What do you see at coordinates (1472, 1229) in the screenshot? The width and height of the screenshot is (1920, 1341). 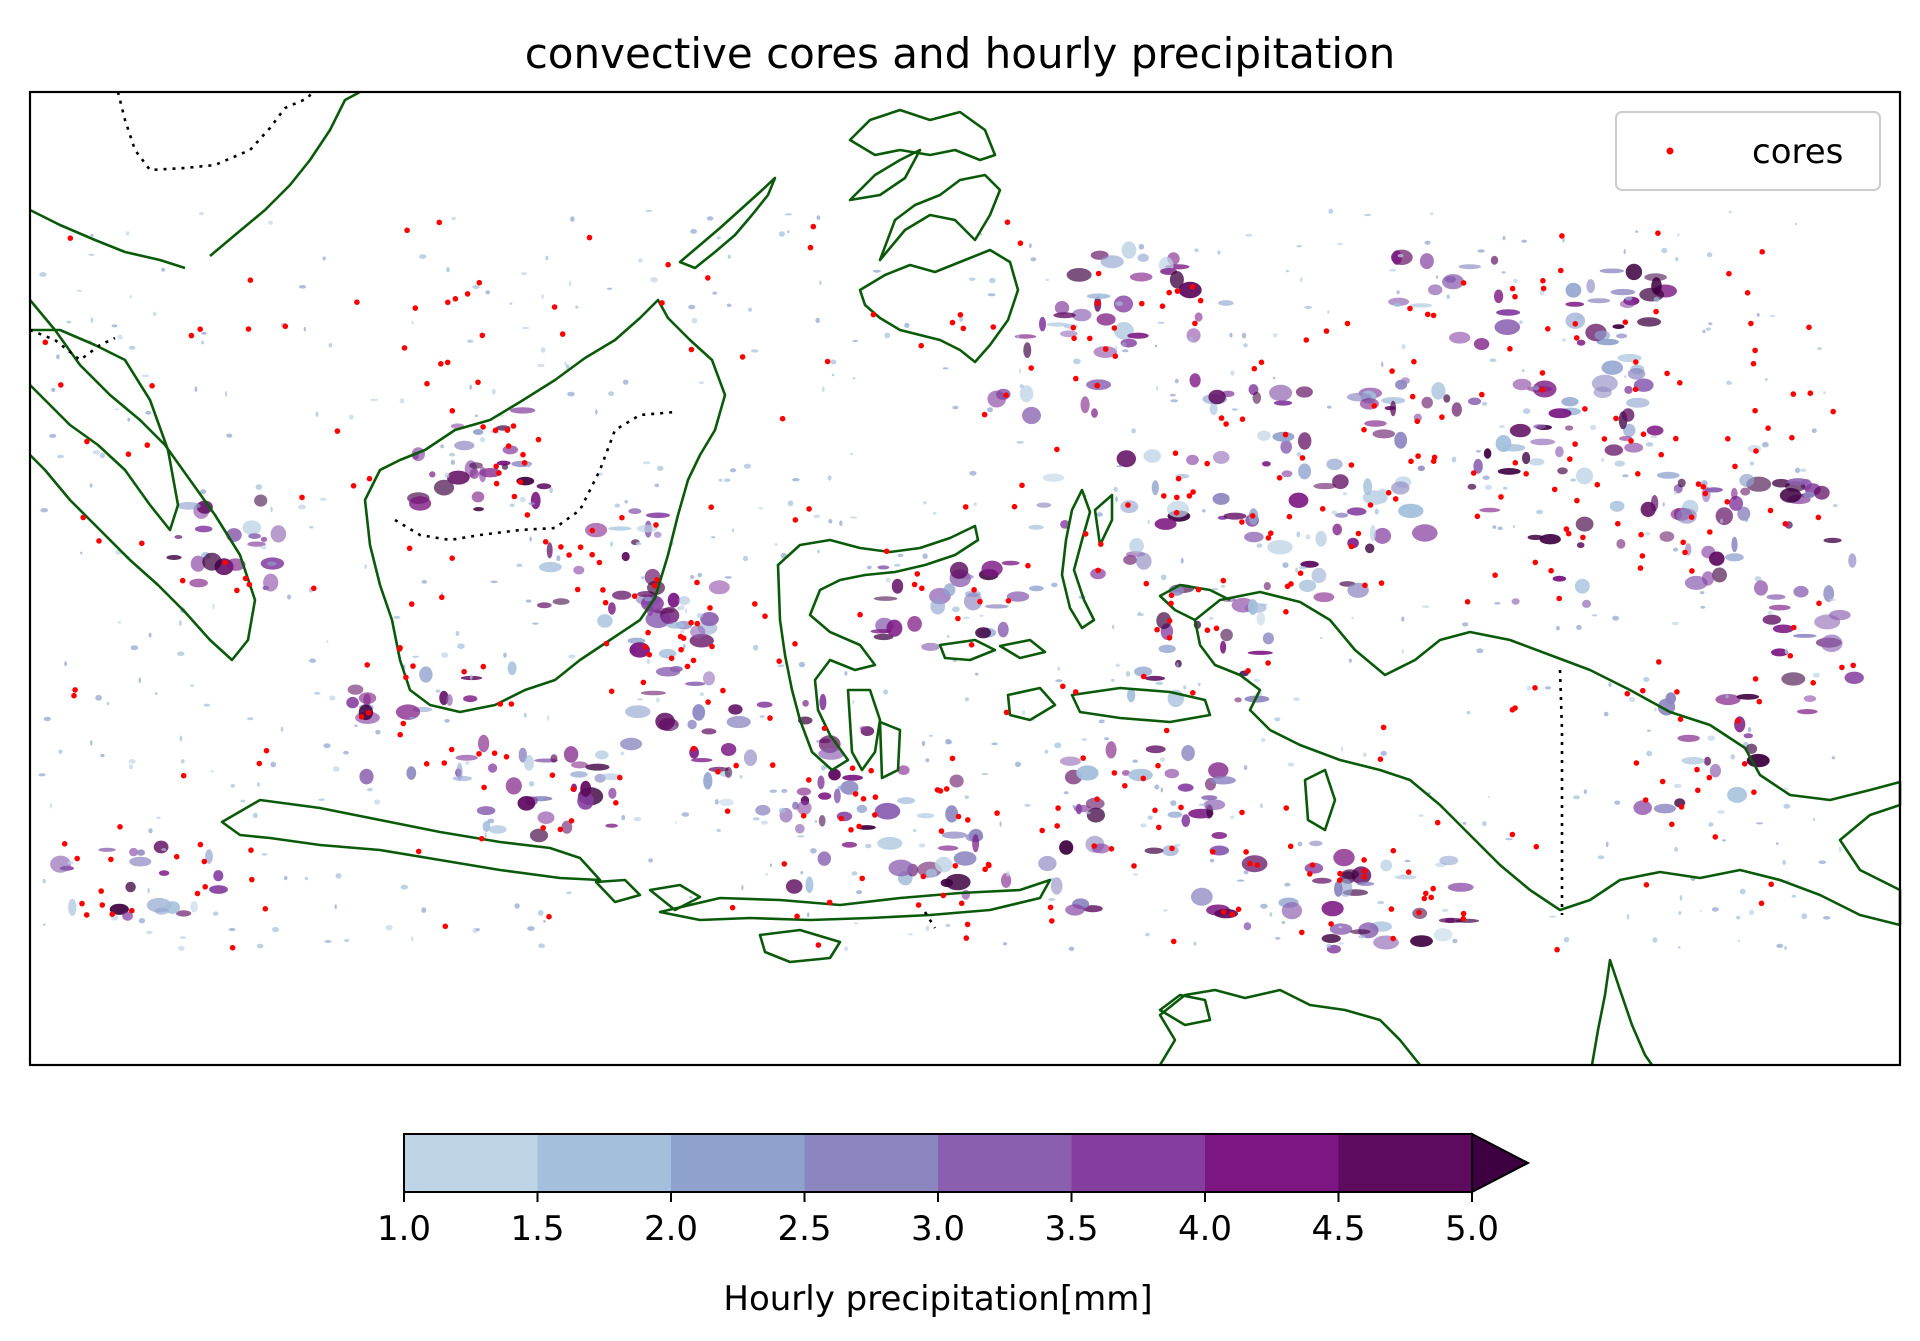 I see `colorbar-tick-label: 5.0` at bounding box center [1472, 1229].